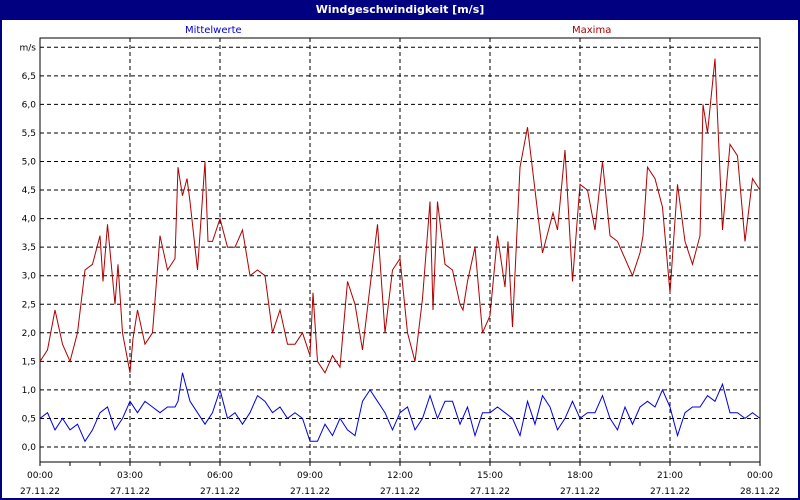 The width and height of the screenshot is (800, 500). I want to click on x-tick-time: 15:00, so click(490, 476).